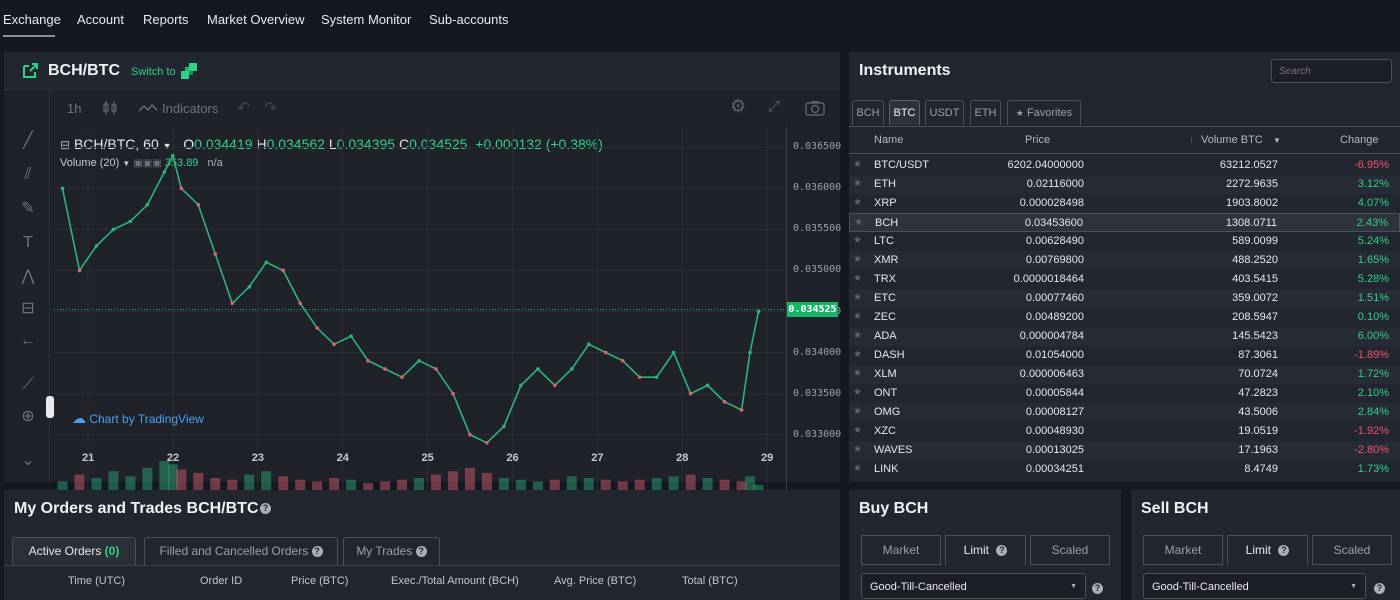 Image resolution: width=1400 pixels, height=600 pixels. What do you see at coordinates (1124, 393) in the screenshot?
I see `instrument-row: ★ ONT 0.00005844 47.2823 2.10%` at bounding box center [1124, 393].